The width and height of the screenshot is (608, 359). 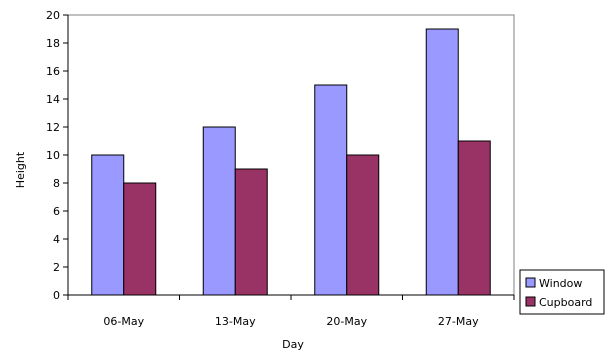 I want to click on bar-window-06-may, so click(x=108, y=225).